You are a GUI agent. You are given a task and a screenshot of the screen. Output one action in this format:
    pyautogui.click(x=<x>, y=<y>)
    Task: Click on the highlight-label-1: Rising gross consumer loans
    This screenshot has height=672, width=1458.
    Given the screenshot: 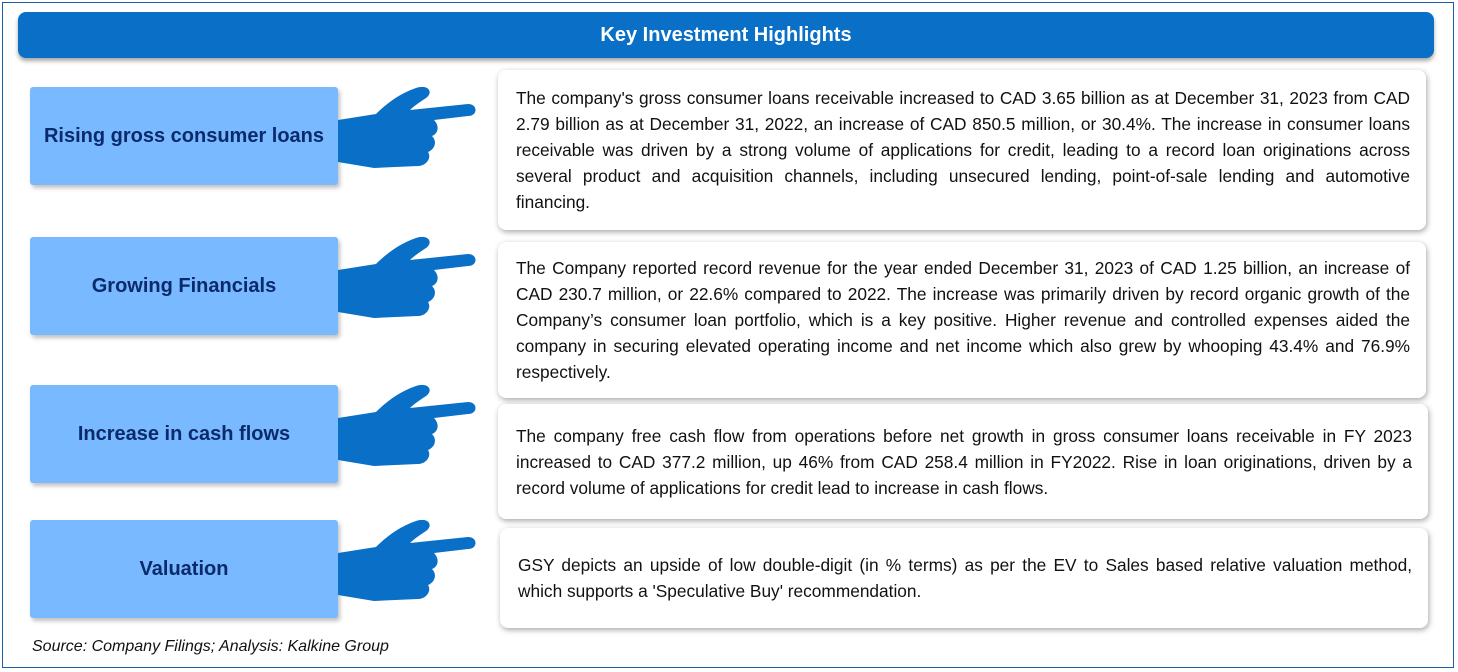 What is the action you would take?
    pyautogui.click(x=184, y=136)
    